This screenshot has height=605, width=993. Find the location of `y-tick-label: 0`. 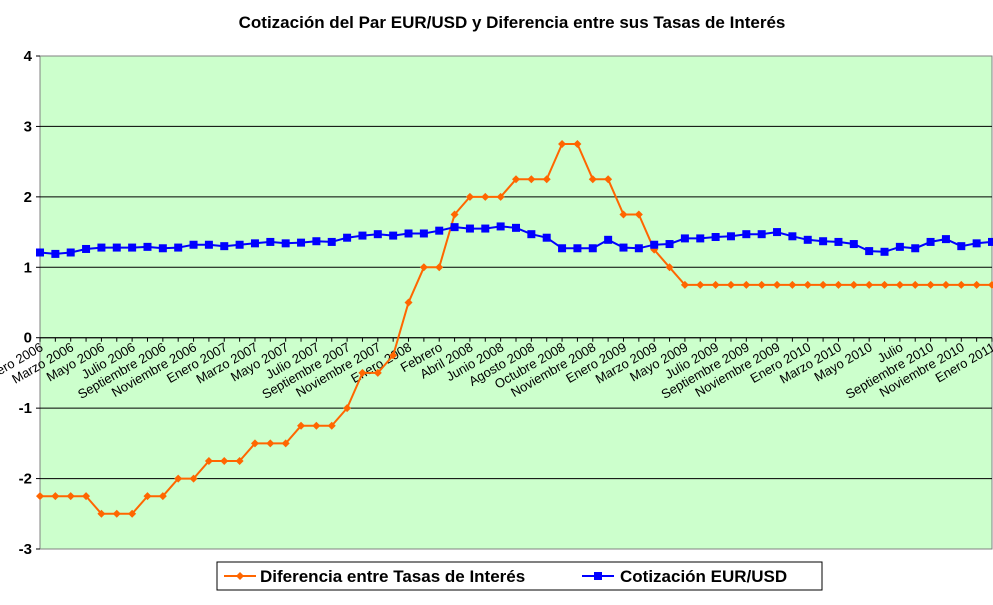

y-tick-label: 0 is located at coordinates (28, 338).